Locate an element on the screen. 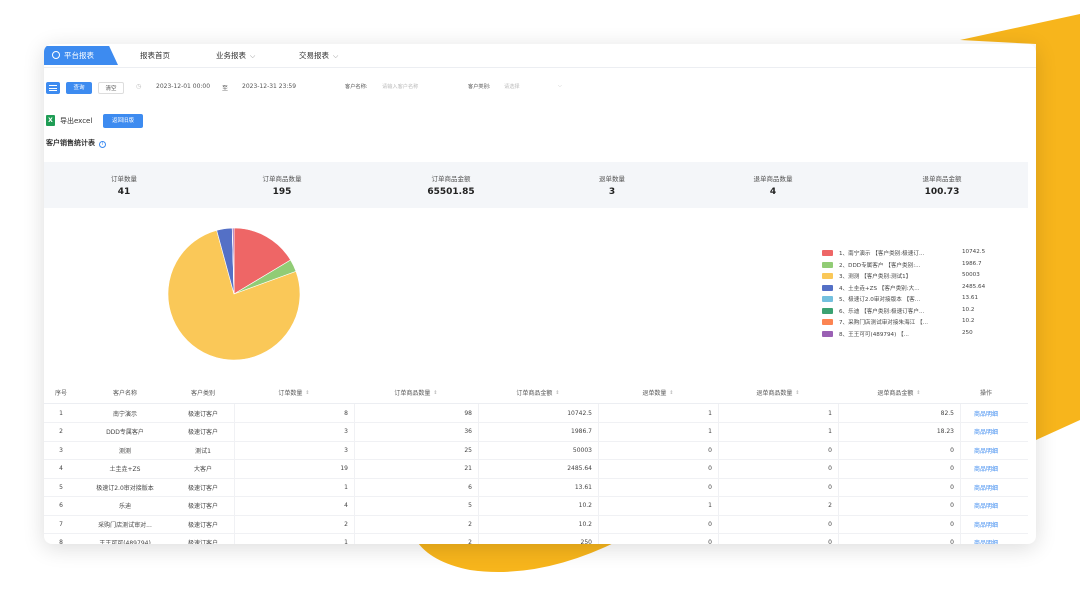 The height and width of the screenshot is (592, 1080). nav-item-trade-report: 交易报表 ⌵ is located at coordinates (318, 56).